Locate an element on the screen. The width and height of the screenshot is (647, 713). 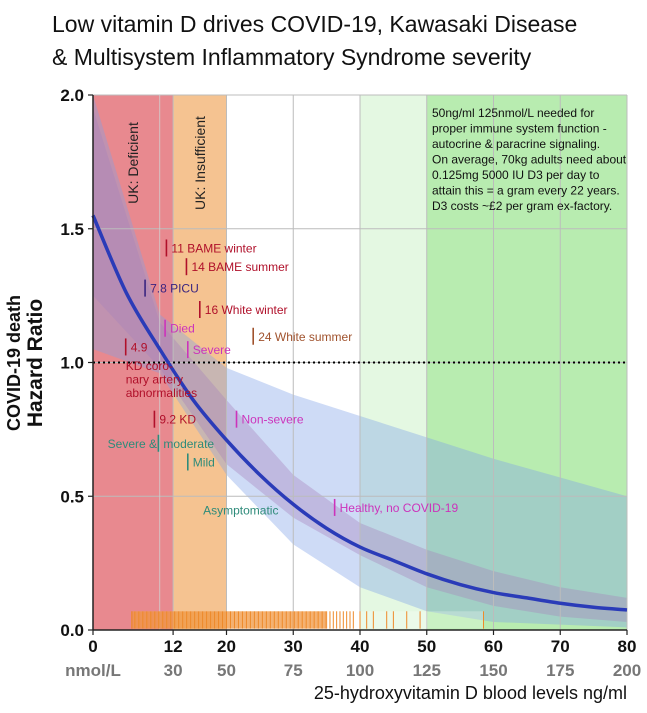
nmol-tick-label: 200 is located at coordinates (627, 670).